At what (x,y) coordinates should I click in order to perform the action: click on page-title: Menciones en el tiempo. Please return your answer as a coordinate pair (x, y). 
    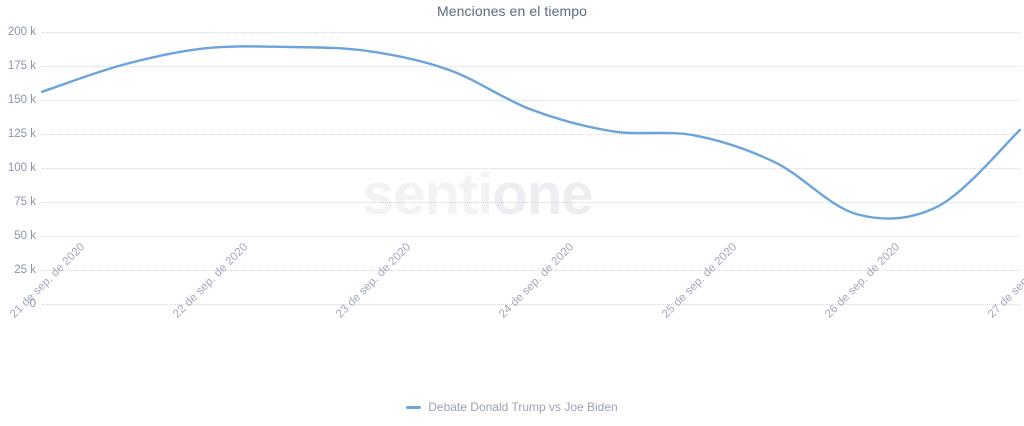
    Looking at the image, I should click on (512, 11).